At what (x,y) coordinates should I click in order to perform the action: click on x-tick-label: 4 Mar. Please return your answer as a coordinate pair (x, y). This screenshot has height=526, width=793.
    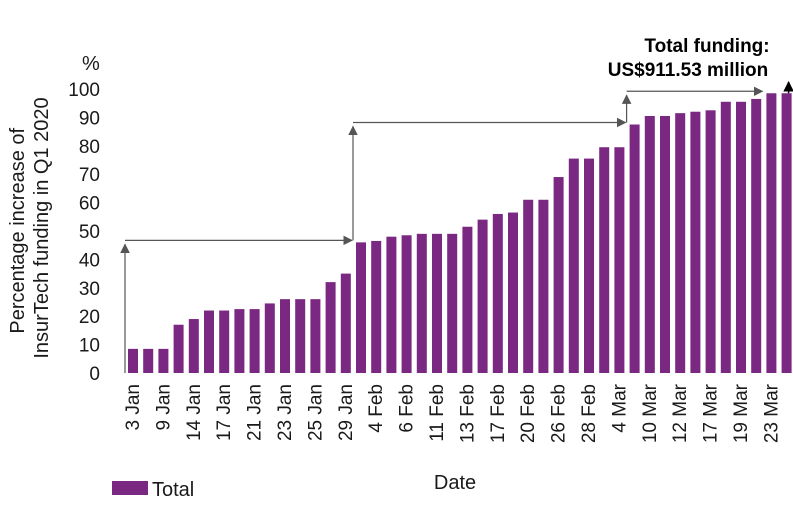
    Looking at the image, I should click on (619, 407).